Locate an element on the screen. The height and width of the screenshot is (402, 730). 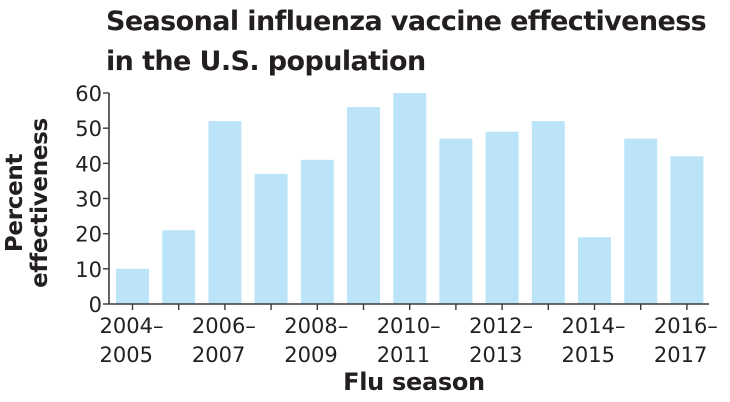
chart-title-line-1: Seasonal influenza vaccine effectiveness is located at coordinates (406, 21).